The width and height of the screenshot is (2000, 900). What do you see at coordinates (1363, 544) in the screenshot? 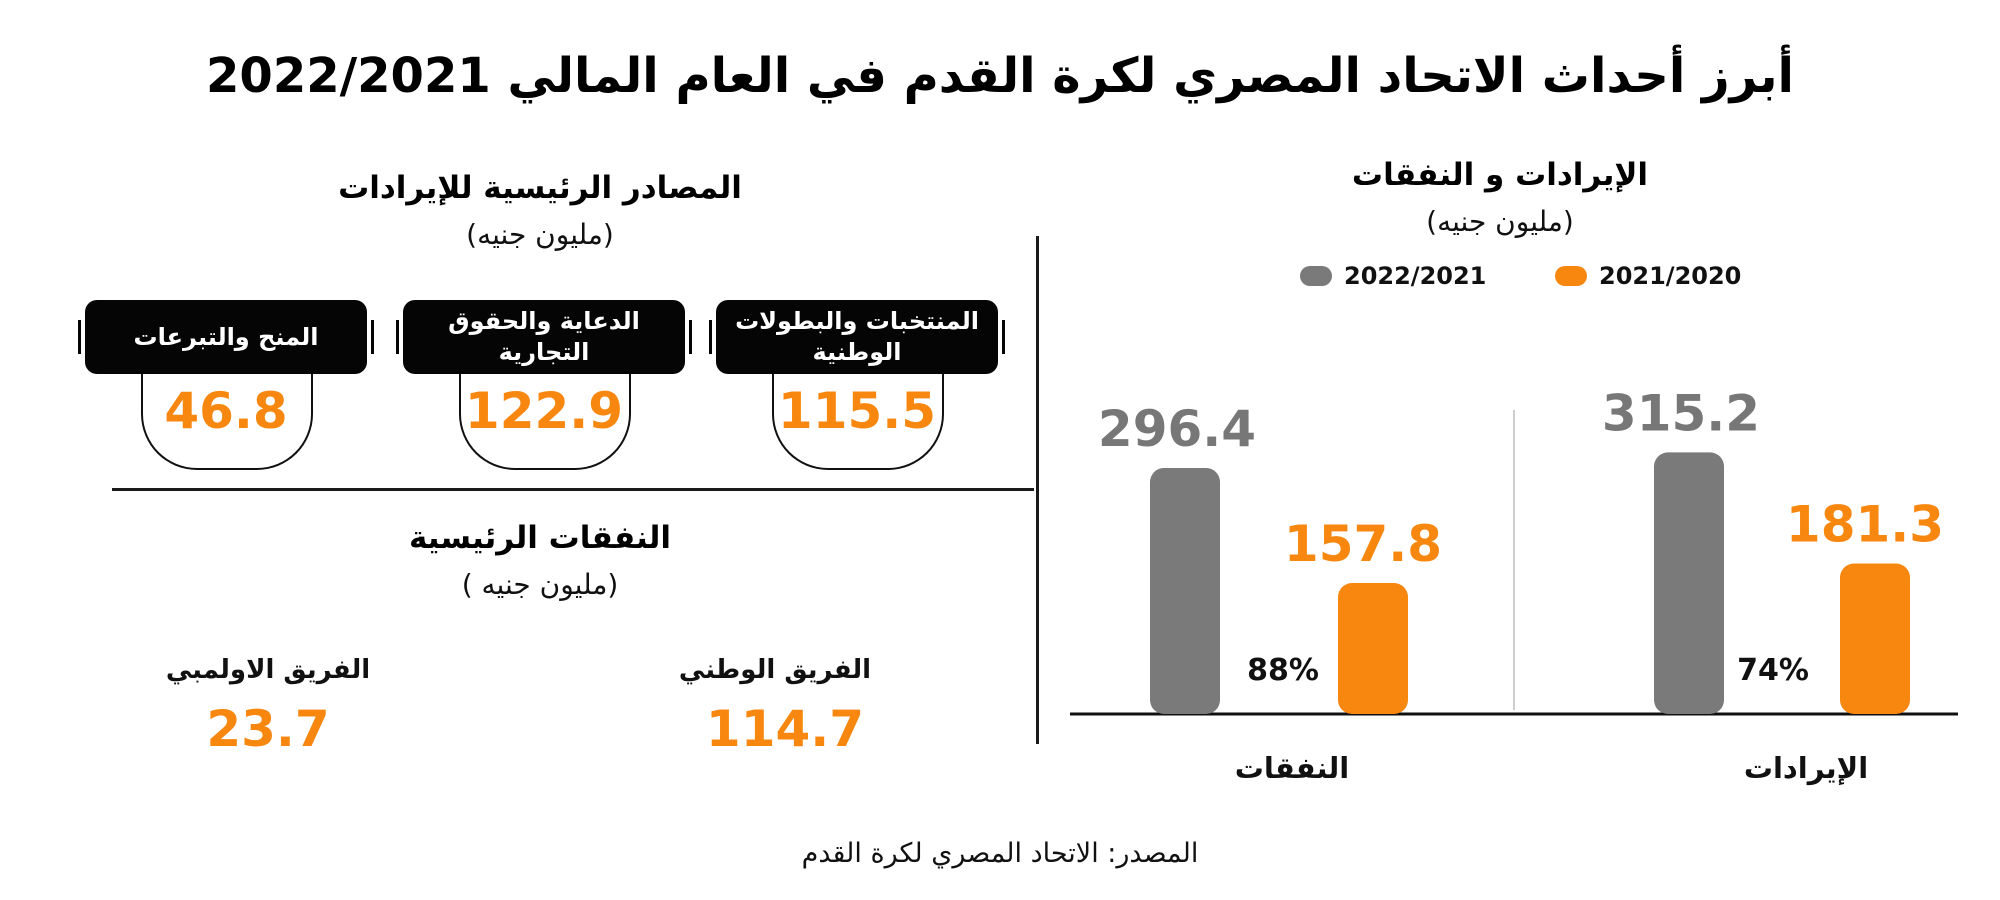
I see `bar-value-label: 157.8` at bounding box center [1363, 544].